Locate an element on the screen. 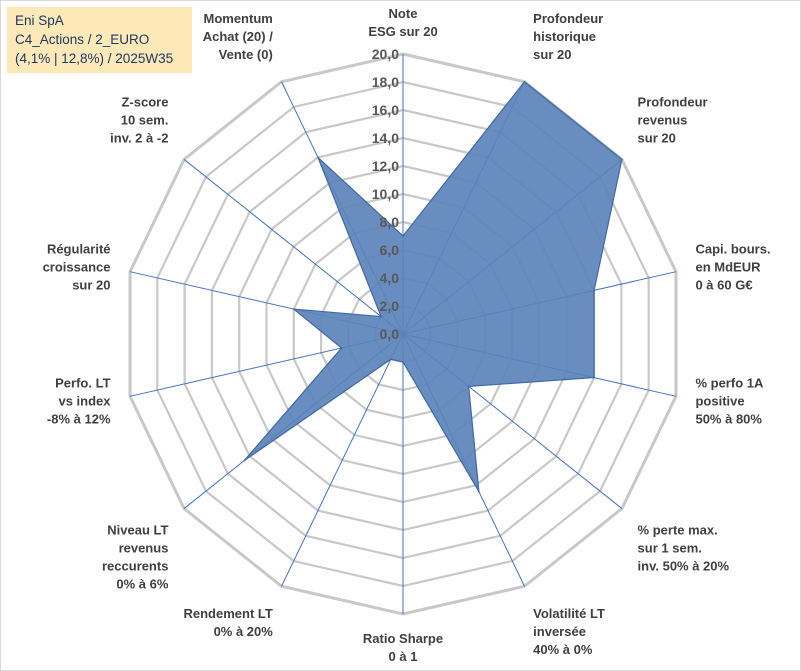 The width and height of the screenshot is (801, 671). tick-label: 10,0 is located at coordinates (385, 194).